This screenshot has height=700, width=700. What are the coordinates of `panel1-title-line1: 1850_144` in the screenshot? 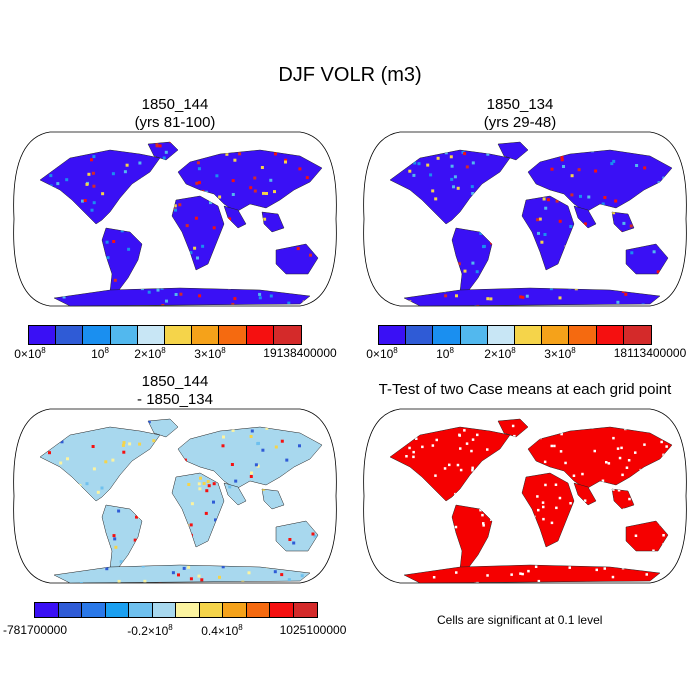 It's located at (175, 104).